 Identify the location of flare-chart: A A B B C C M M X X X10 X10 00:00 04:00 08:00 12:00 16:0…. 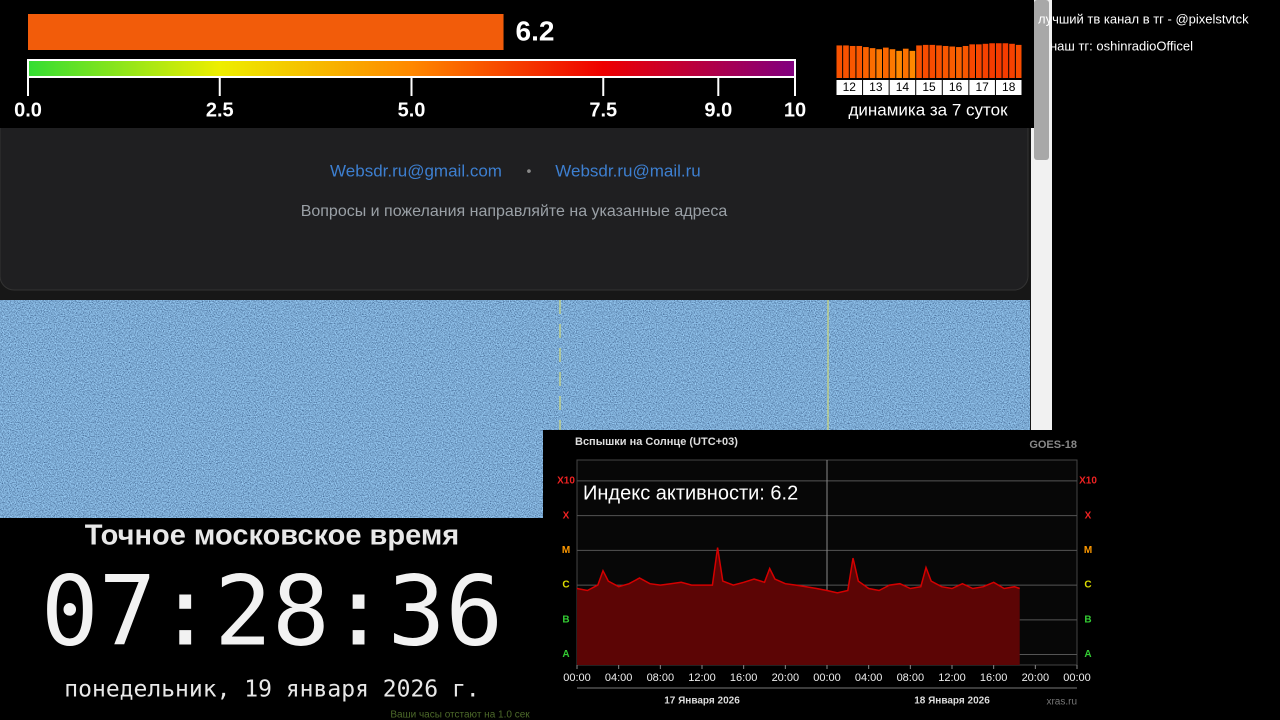
(827, 583).